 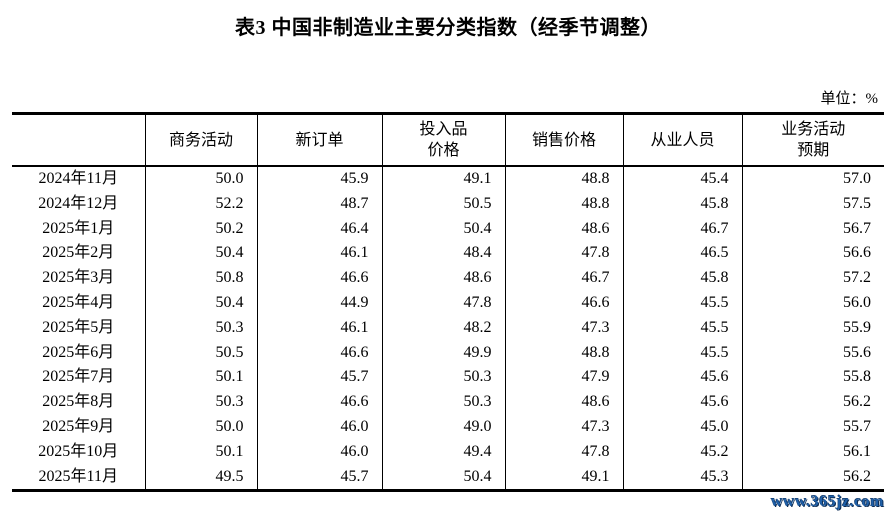 I want to click on table-row: 2024年12月 52.2 48.7 50.5 48.8 45.8 57.5, so click(x=448, y=204).